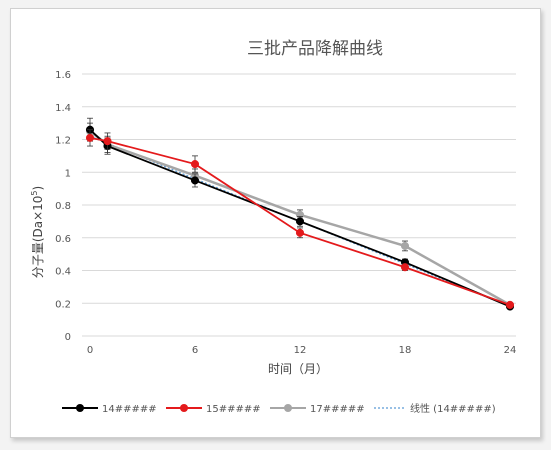 Image resolution: width=551 pixels, height=450 pixels. I want to click on legend-item-1: 15#####, so click(213, 409).